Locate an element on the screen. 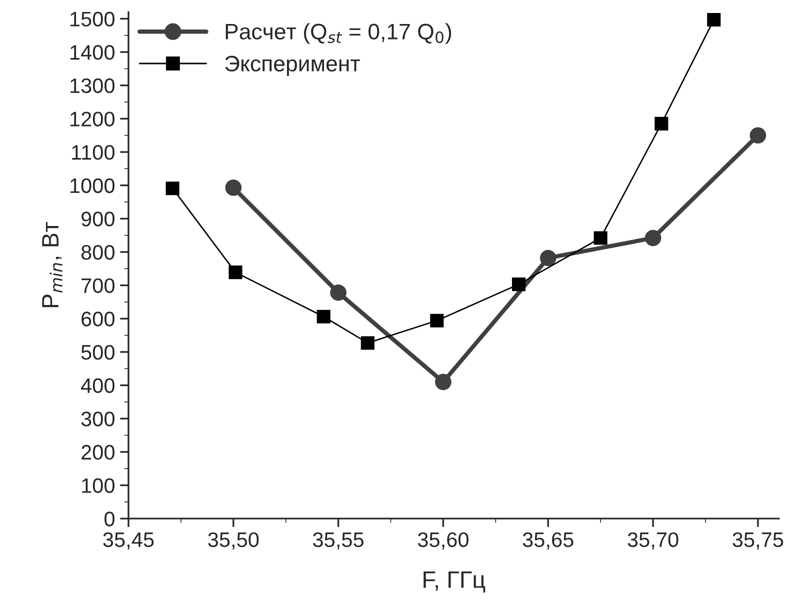  y-tick-label: 800 is located at coordinates (97, 252).